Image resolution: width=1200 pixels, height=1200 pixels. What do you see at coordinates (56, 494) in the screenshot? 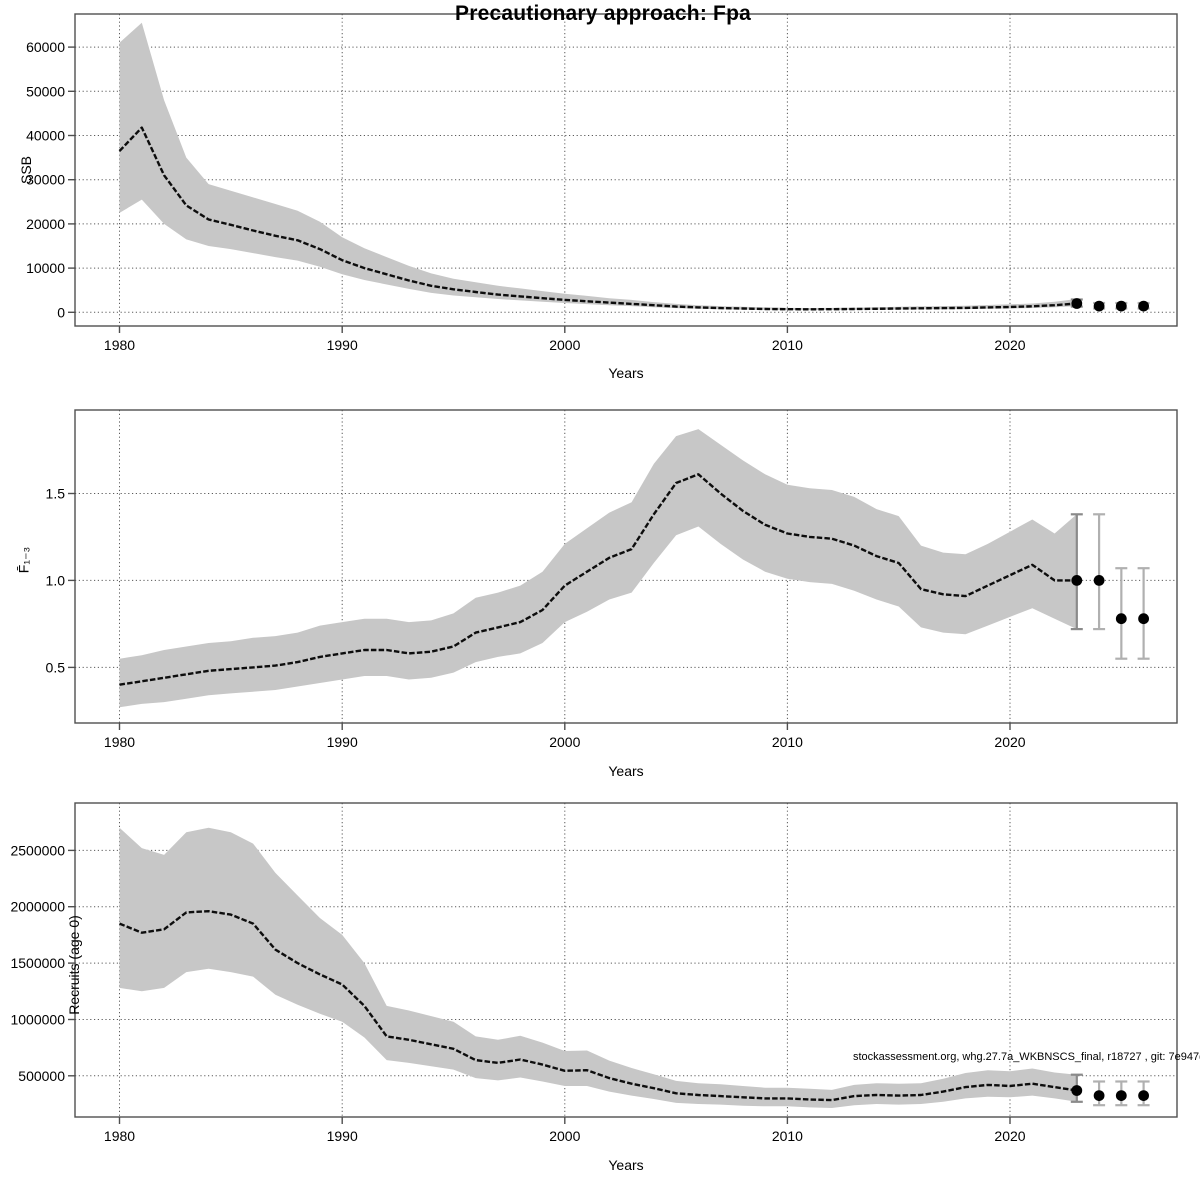
I see `fbar-ytick-label: 1.5` at bounding box center [56, 494].